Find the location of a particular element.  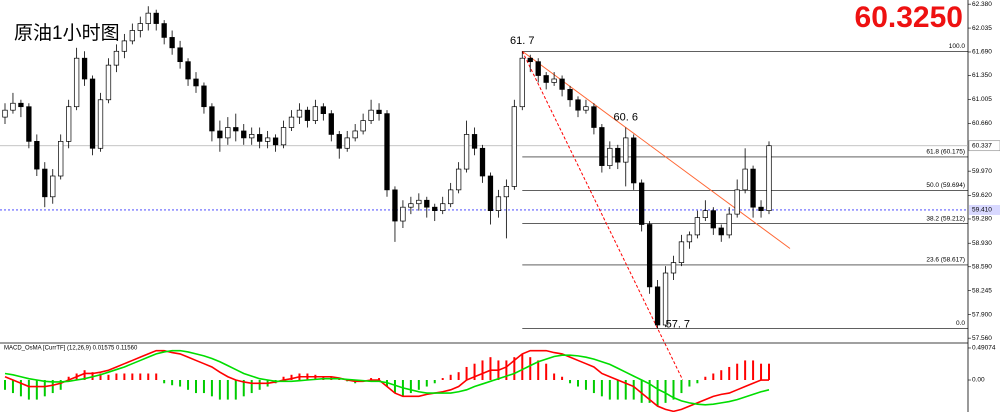

y-tick-label: 60.660 is located at coordinates (982, 123).